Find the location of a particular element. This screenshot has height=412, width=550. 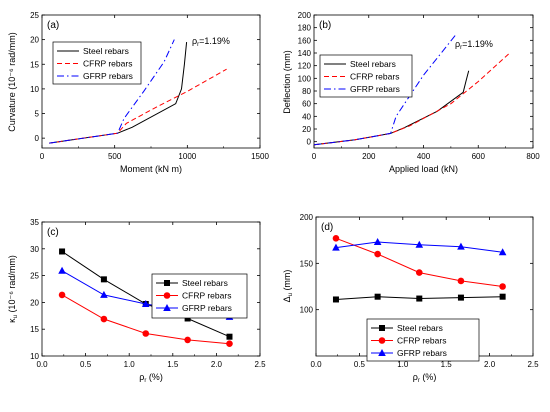

panel-label: (d) is located at coordinates (327, 227).